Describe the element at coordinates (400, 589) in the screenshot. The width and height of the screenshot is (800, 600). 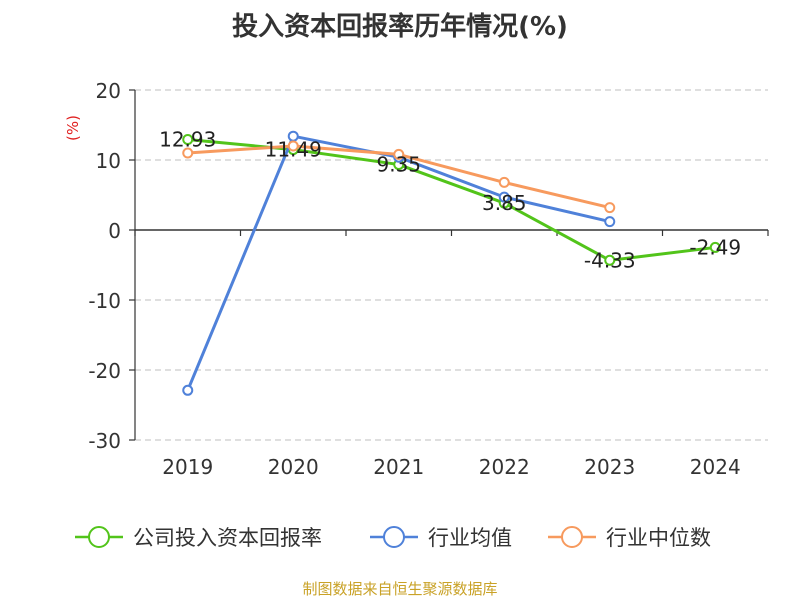
I see `source-note: 制图数据来自恒生聚源数据库` at that location.